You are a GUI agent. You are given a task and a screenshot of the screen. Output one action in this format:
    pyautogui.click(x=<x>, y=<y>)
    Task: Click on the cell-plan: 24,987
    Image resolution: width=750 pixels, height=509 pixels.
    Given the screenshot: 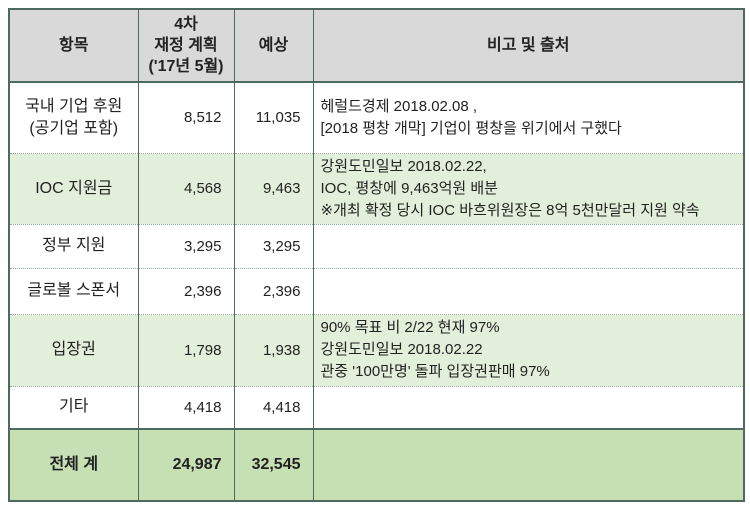 What is the action you would take?
    pyautogui.click(x=185, y=464)
    